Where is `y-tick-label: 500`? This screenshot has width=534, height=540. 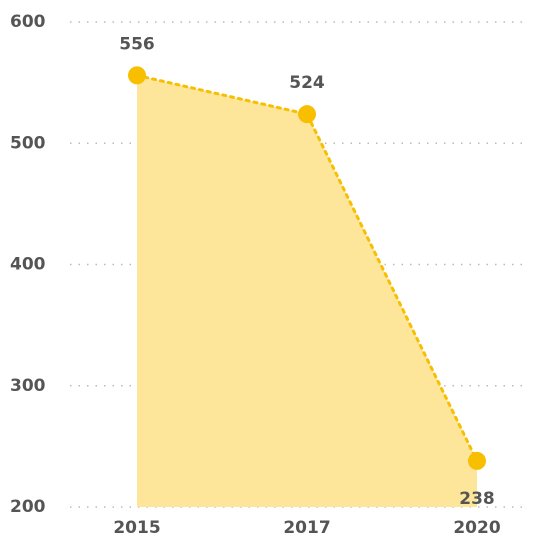
y-tick-label: 500 is located at coordinates (28, 143).